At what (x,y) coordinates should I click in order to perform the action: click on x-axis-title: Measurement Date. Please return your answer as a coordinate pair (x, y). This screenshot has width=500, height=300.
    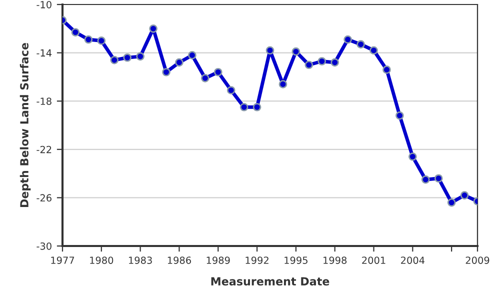
    Looking at the image, I should click on (270, 281).